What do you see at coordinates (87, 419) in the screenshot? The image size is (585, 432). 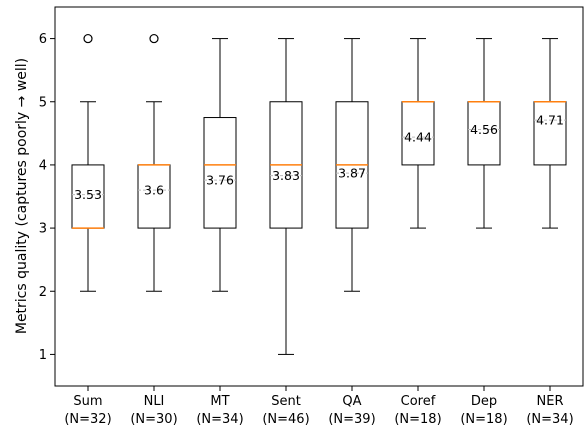 I see `x-tick-sublabel: (N=32)` at bounding box center [87, 419].